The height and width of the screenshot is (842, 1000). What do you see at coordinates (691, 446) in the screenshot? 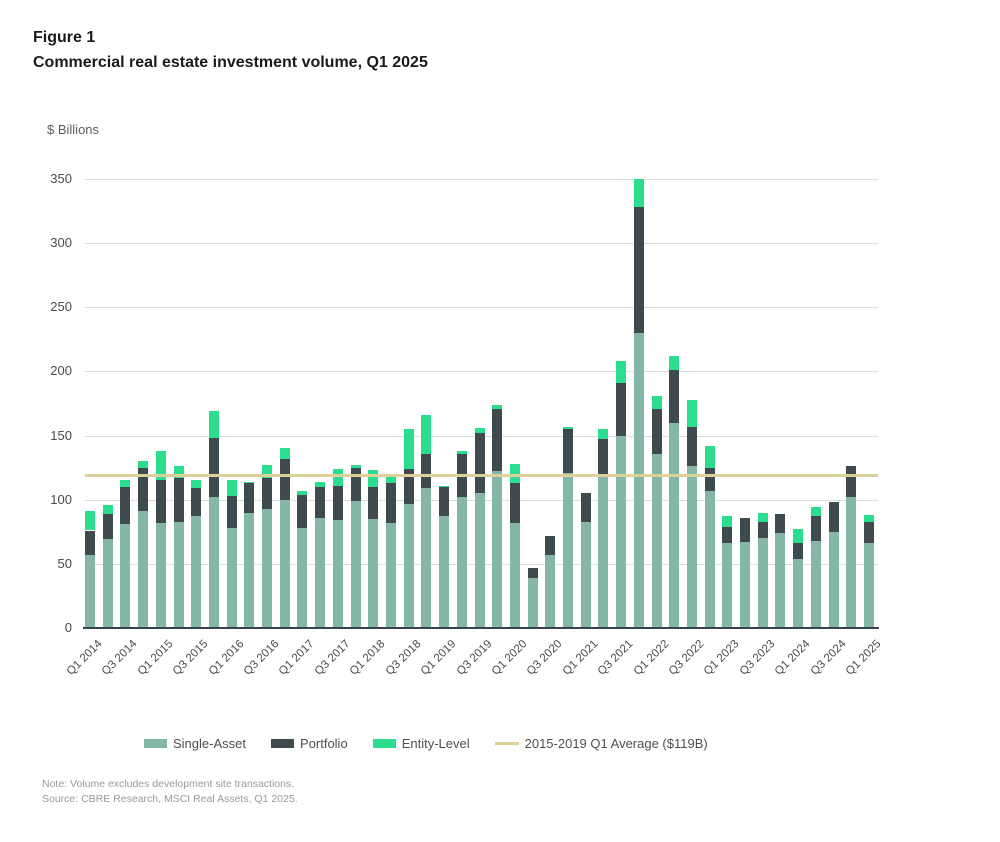
I see `bar-segment-portfolio-q3-2022` at bounding box center [691, 446].